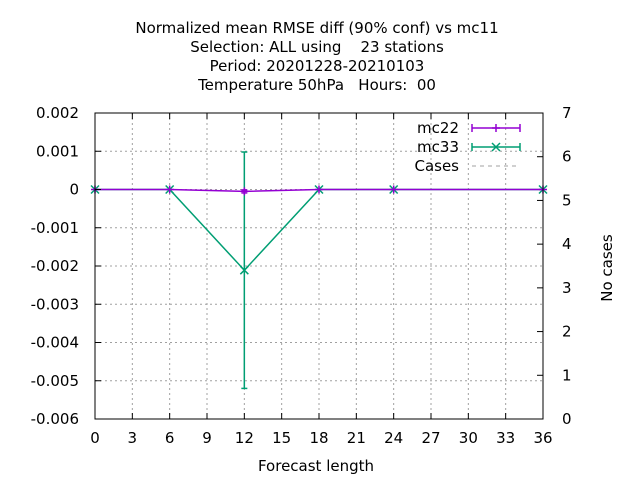 The image size is (640, 480). Describe the element at coordinates (55, 381) in the screenshot. I see `y-tick-label: -0.005` at that location.